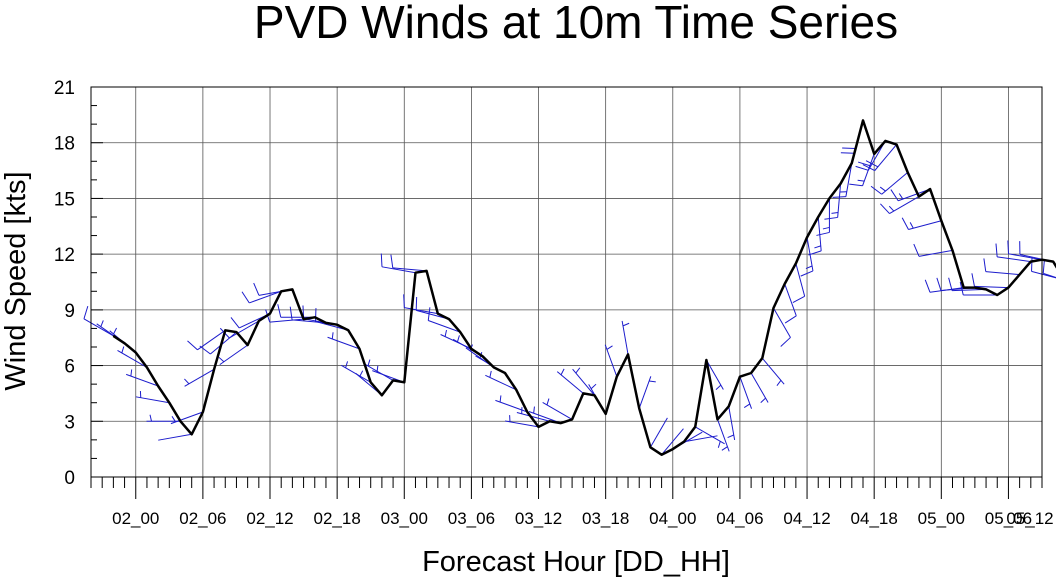 The image size is (1056, 578). I want to click on x-tick-label: 03_06, so click(471, 518).